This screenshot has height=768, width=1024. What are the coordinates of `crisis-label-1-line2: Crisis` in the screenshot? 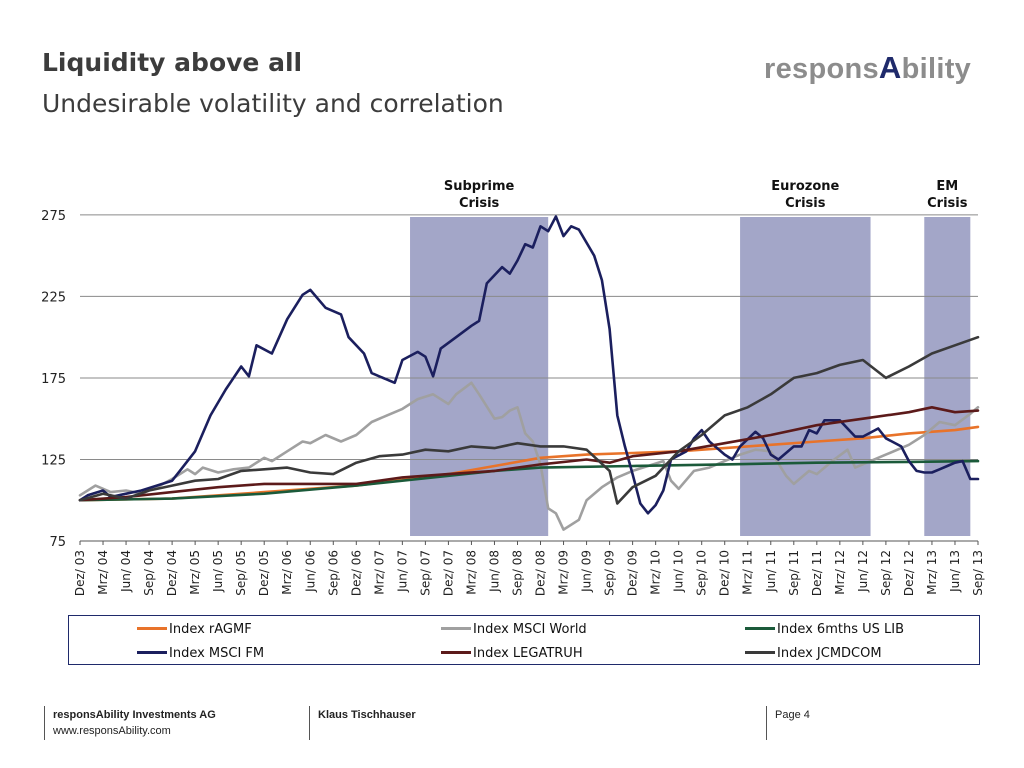 It's located at (479, 203).